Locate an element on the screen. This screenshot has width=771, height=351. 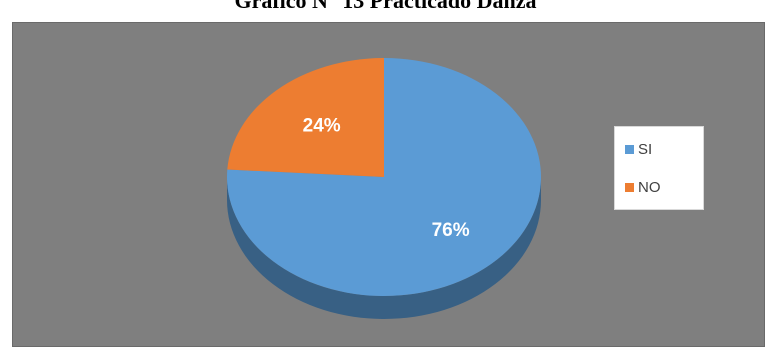
legend-item-si: SI is located at coordinates (638, 149).